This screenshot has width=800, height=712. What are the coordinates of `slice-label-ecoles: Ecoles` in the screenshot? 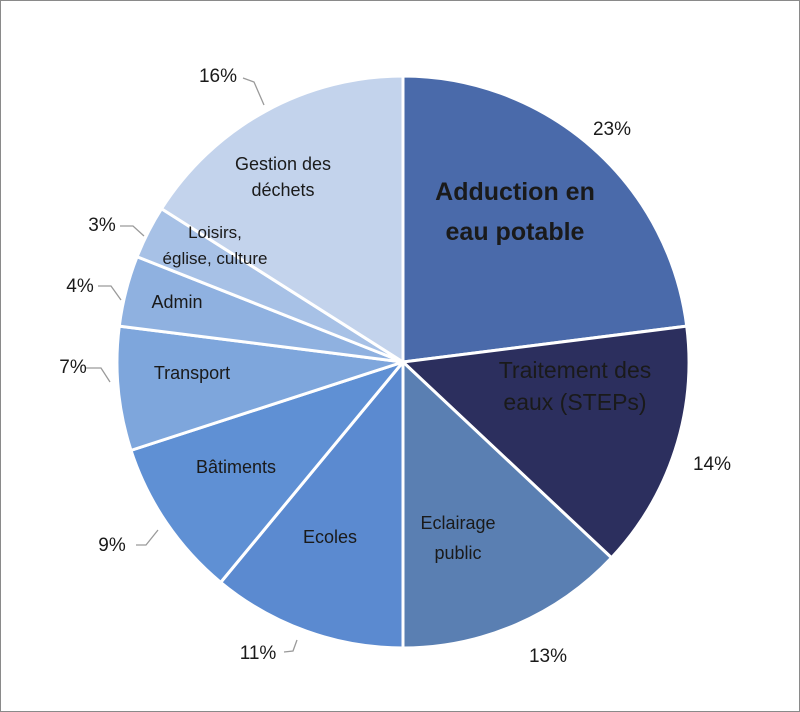 It's located at (330, 537).